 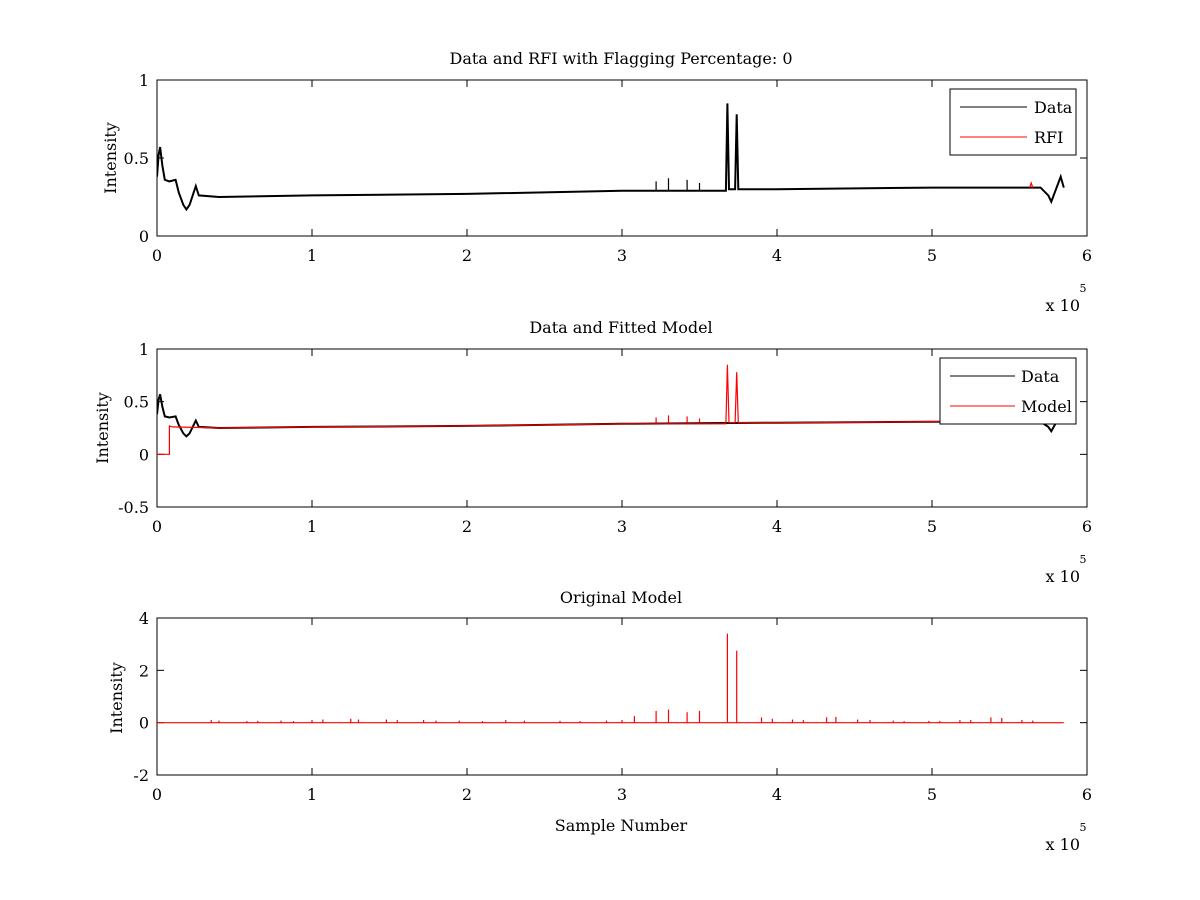 What do you see at coordinates (110, 158) in the screenshot?
I see `subplot-1-ylabel: Intensity` at bounding box center [110, 158].